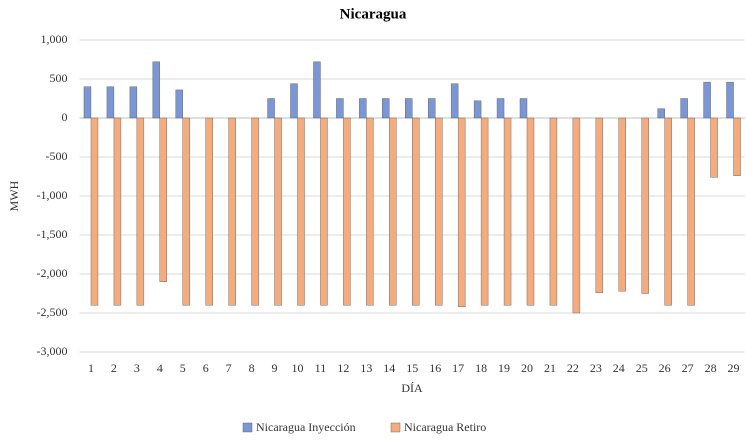 The image size is (746, 440). What do you see at coordinates (52, 234) in the screenshot?
I see `y-tick-label: -1,500` at bounding box center [52, 234].